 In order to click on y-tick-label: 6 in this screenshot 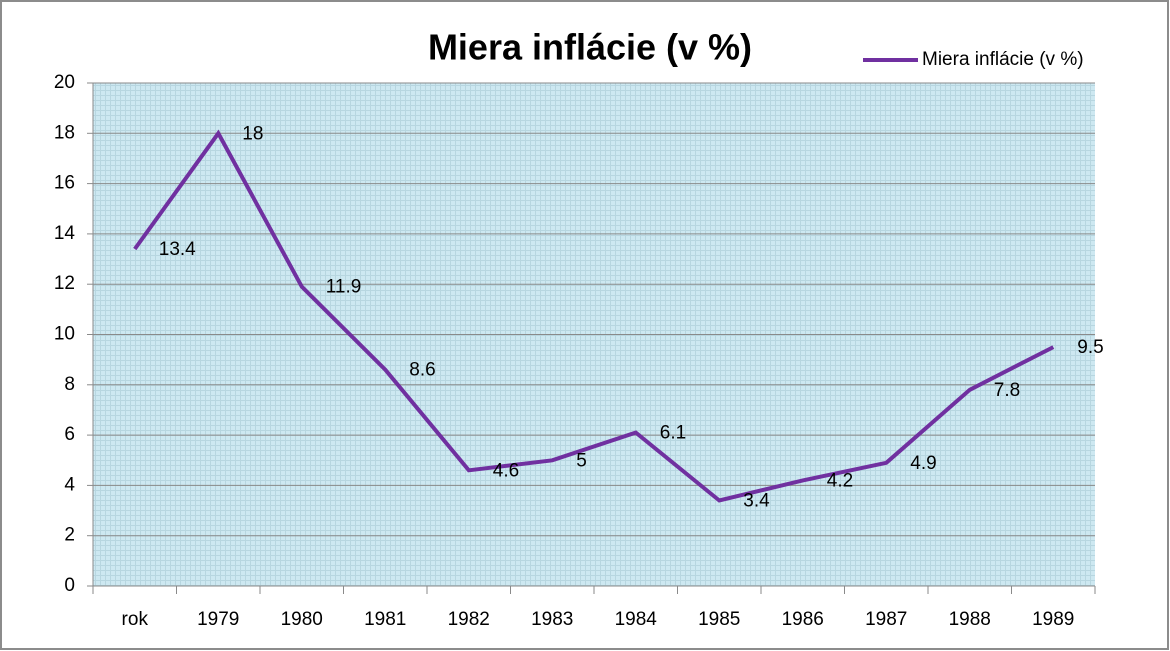, I will do `click(69, 434)`.